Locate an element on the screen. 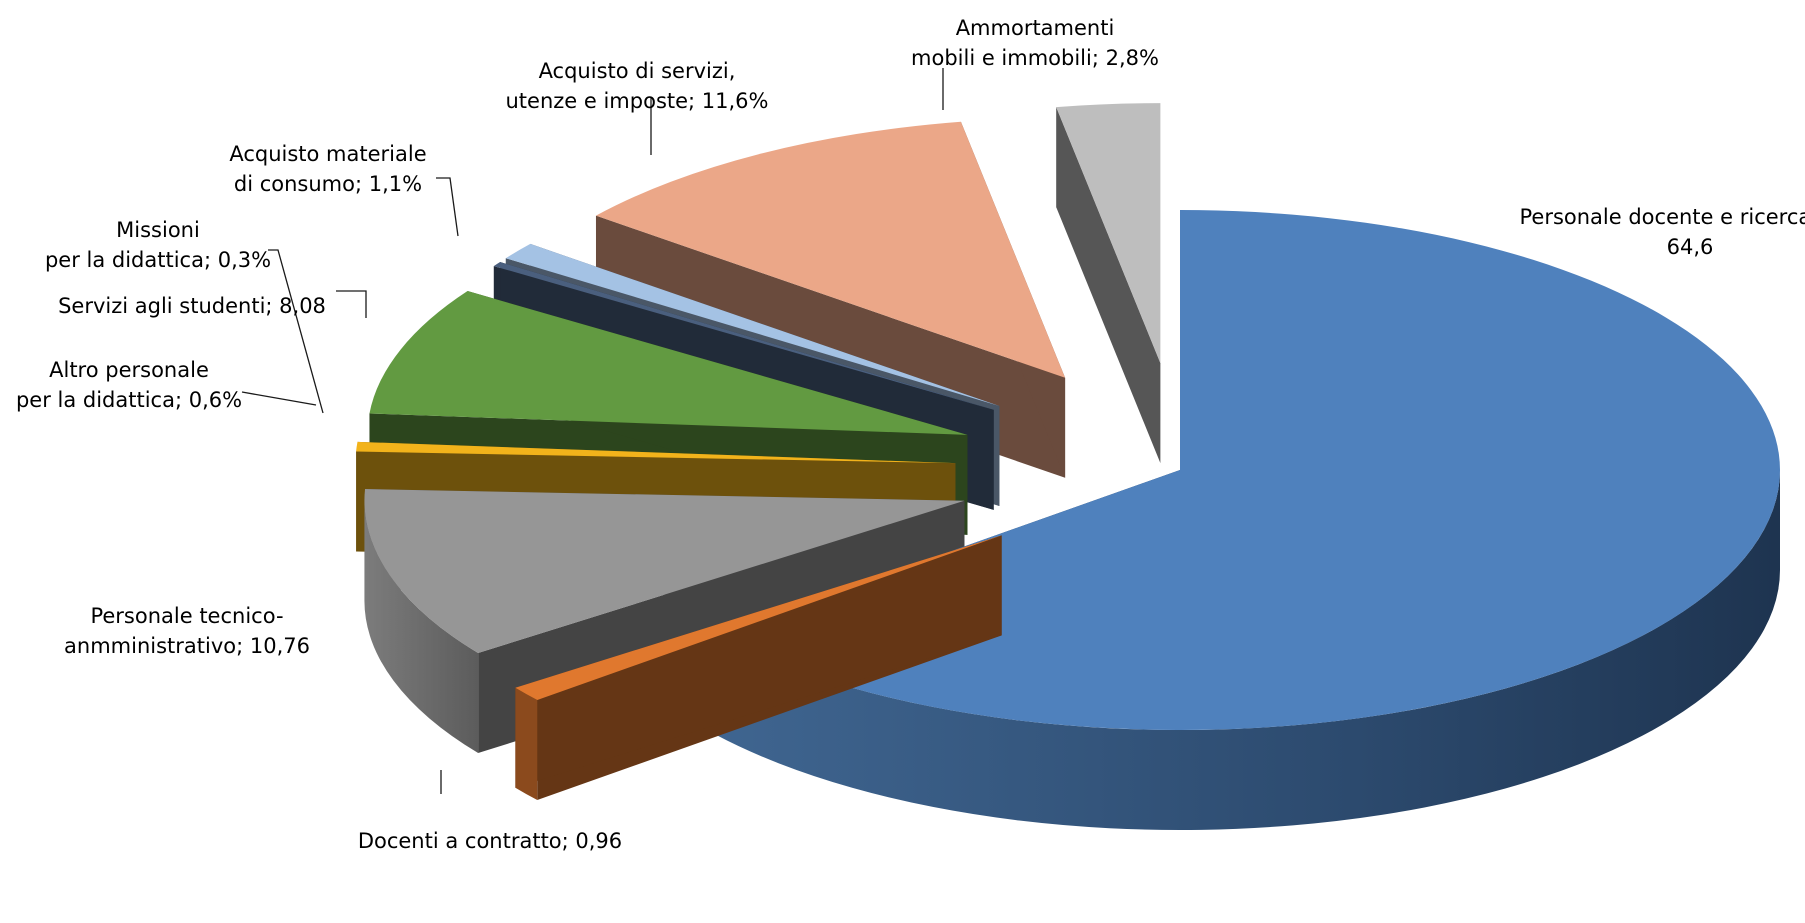  slice-label-5-line1: Servizi agli studenti; 8,08 is located at coordinates (192, 306).